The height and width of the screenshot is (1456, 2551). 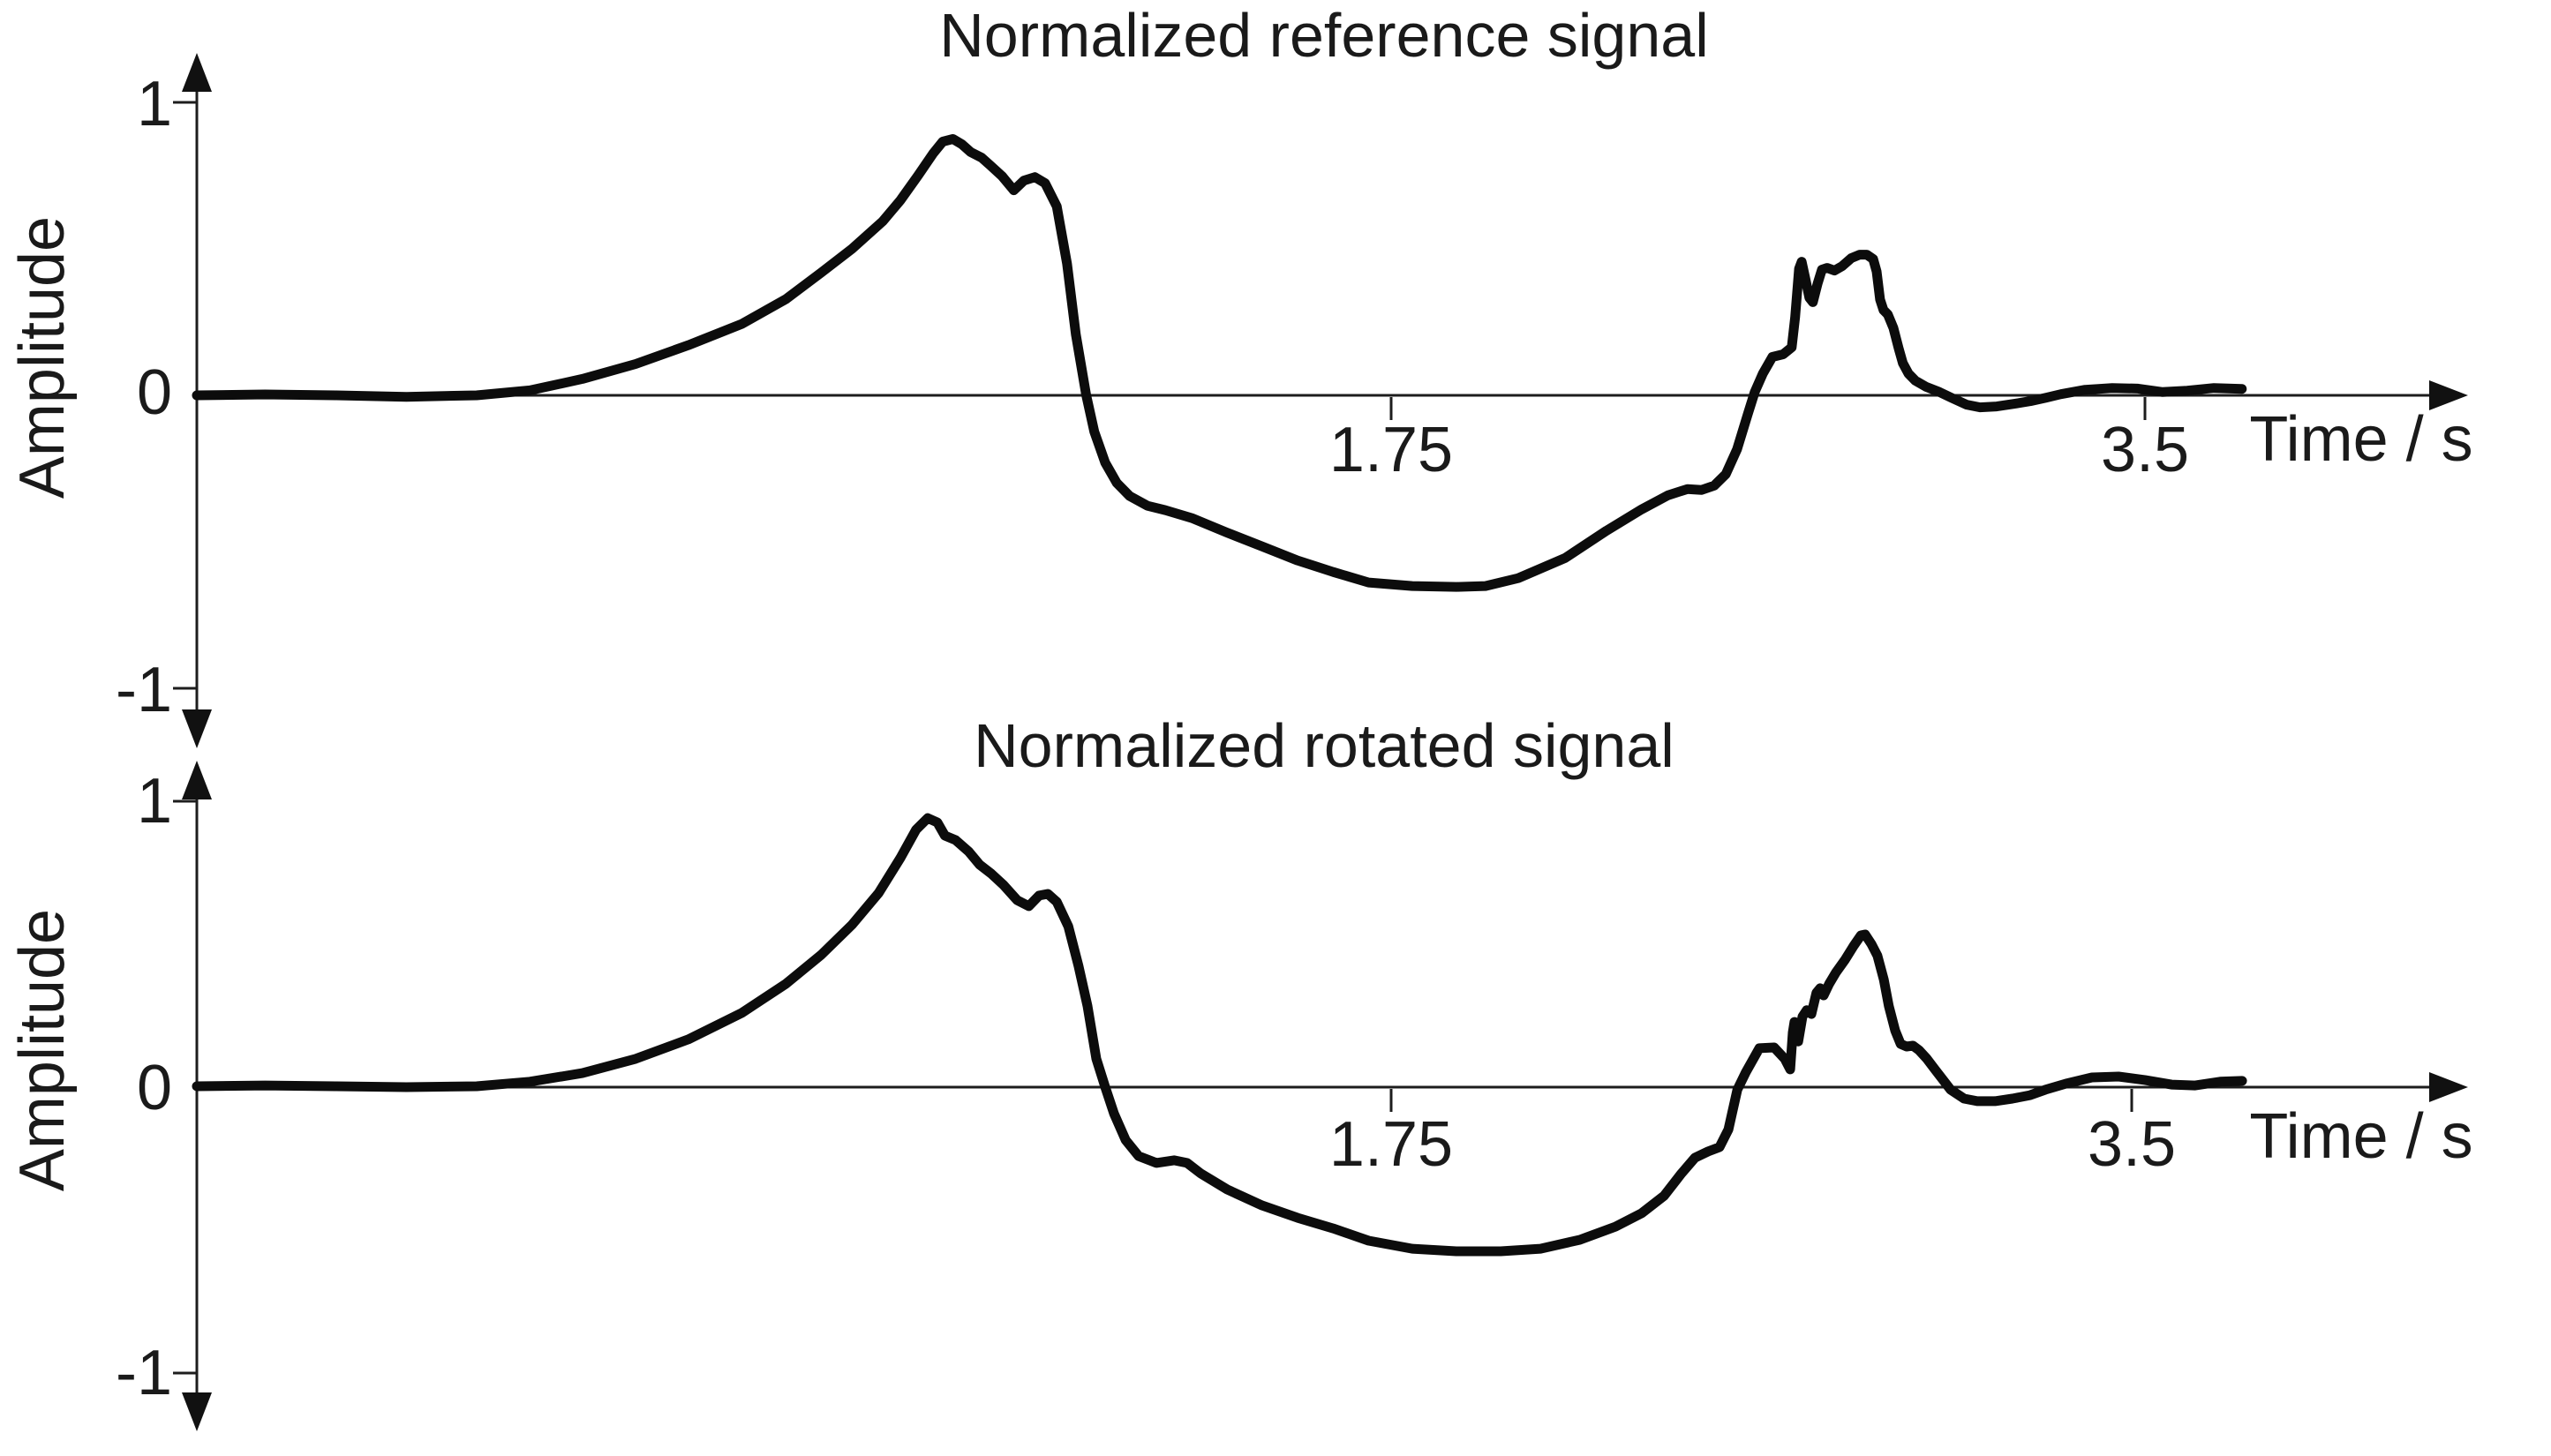 I want to click on rotated-chart-title: Normalized rotated signal, so click(x=1324, y=745).